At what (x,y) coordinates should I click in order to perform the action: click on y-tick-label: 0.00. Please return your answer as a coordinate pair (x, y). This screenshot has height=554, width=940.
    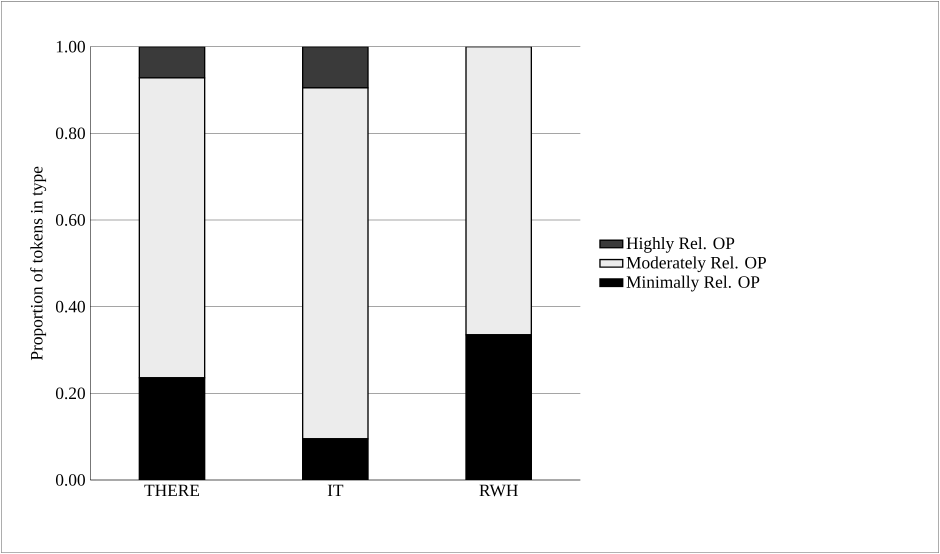
    Looking at the image, I should click on (70, 480).